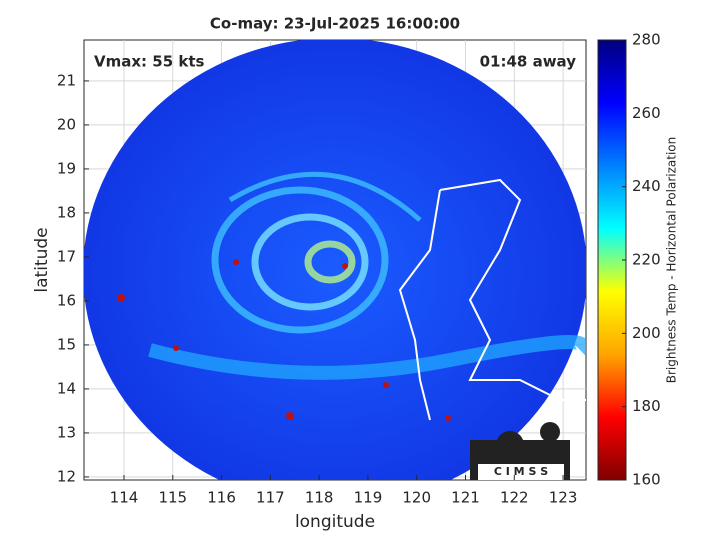  Describe the element at coordinates (416, 498) in the screenshot. I see `x-tick-label: 120` at that location.